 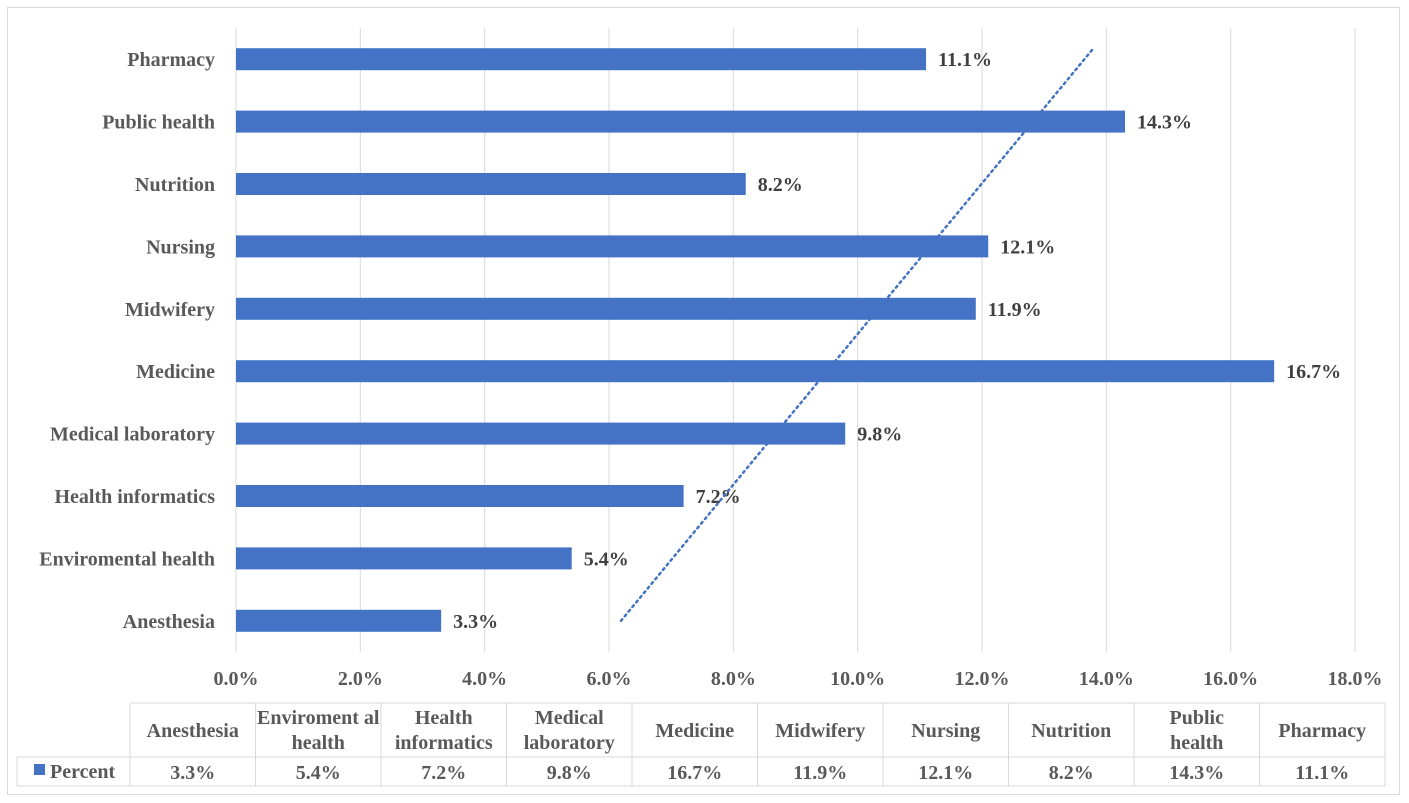 What do you see at coordinates (484, 679) in the screenshot?
I see `x-tick-label: 4.0%` at bounding box center [484, 679].